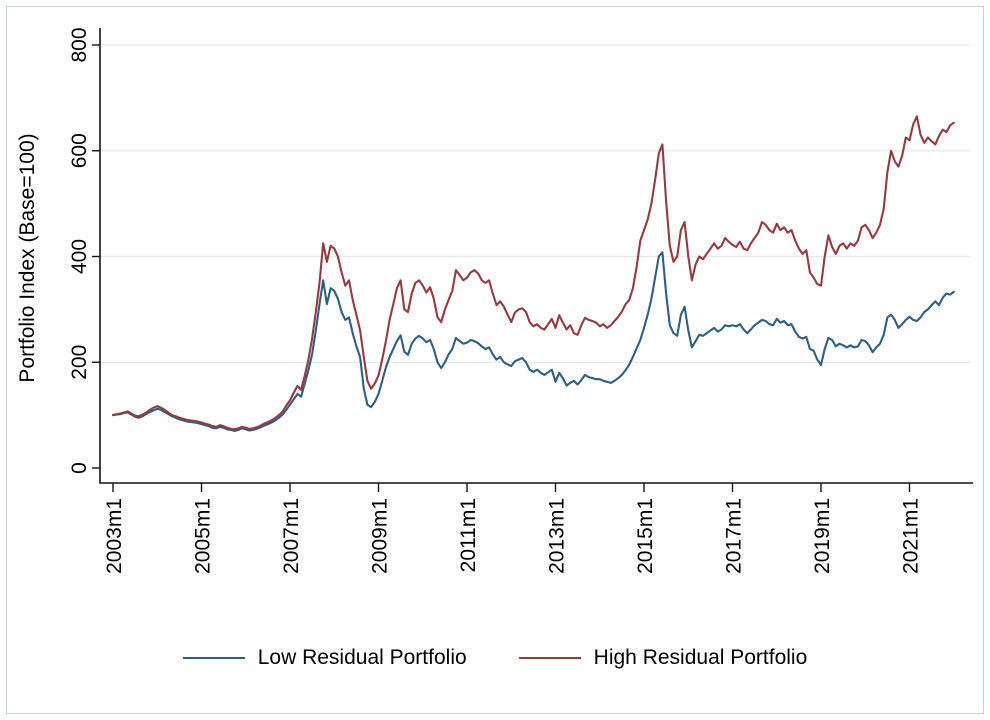  I want to click on x-tick-label: 2009m1, so click(380, 536).